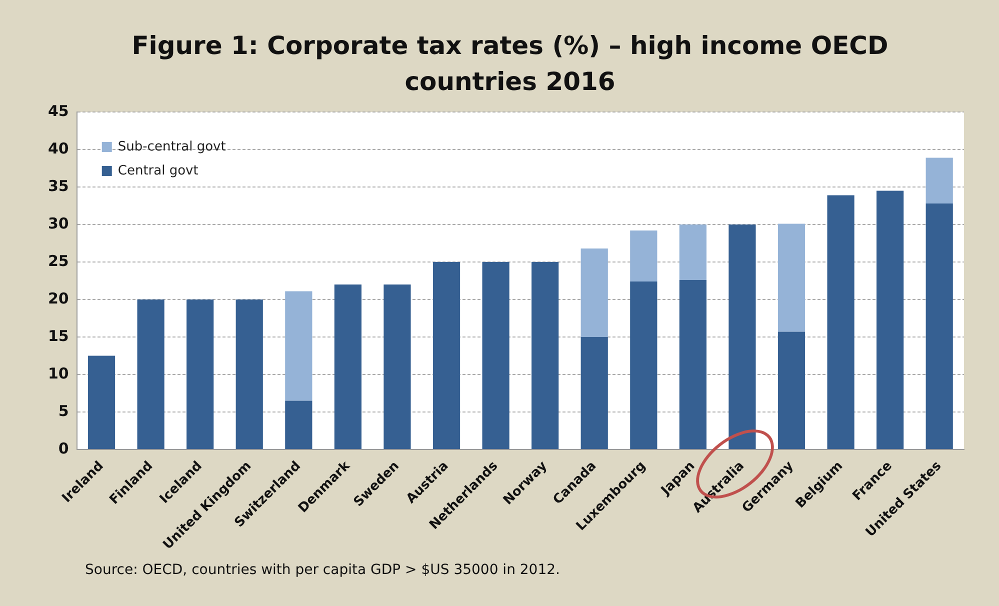  Describe the element at coordinates (58, 261) in the screenshot. I see `y-tick-label: 25` at that location.